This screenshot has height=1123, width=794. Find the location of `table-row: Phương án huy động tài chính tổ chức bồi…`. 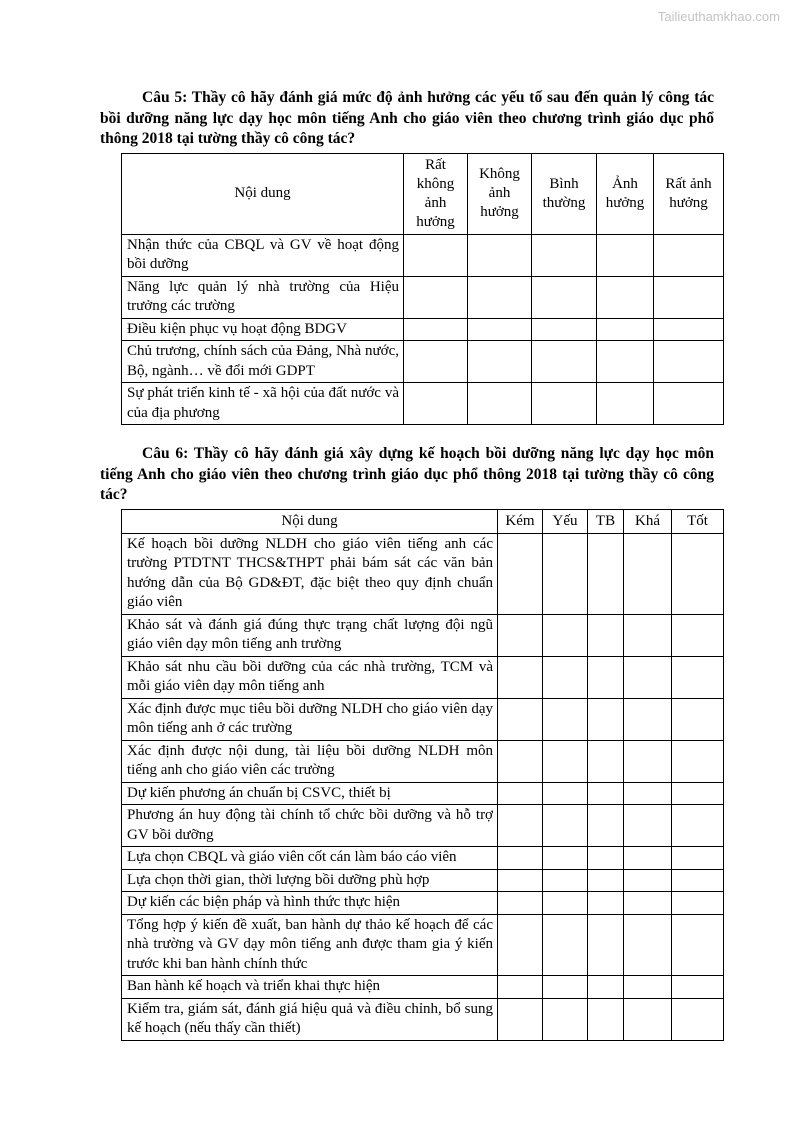

table-row: Phương án huy động tài chính tổ chức bồi… is located at coordinates (422, 825).